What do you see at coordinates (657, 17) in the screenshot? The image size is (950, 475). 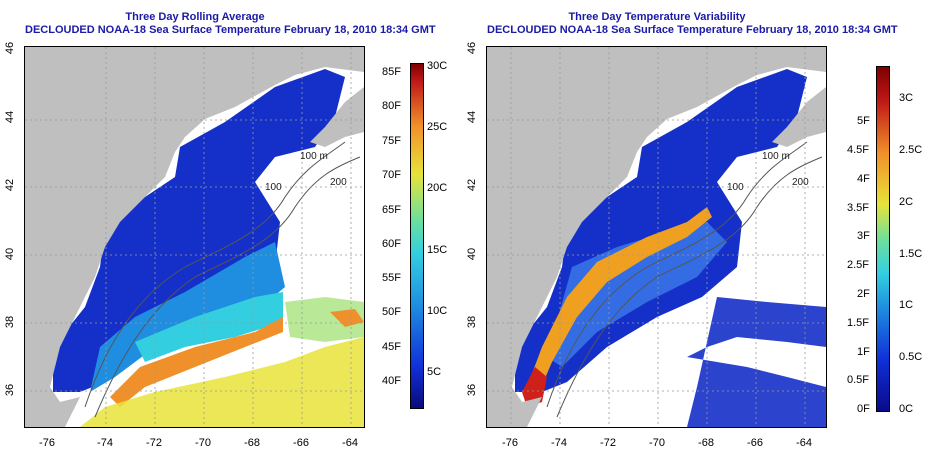 I see `right-title-line1: Three Day Temperature Variability` at bounding box center [657, 17].